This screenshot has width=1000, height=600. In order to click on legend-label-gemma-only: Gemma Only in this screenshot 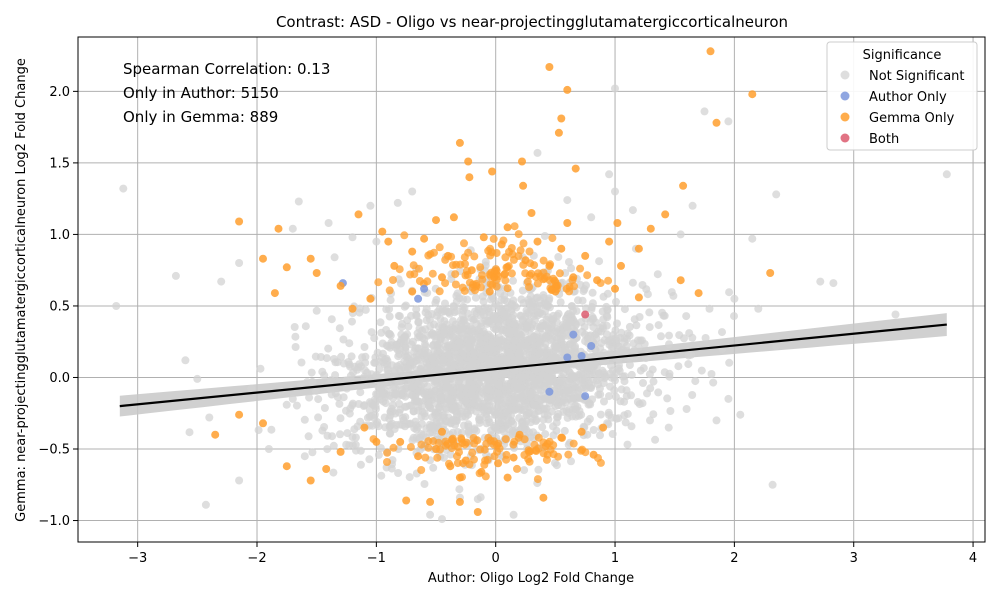, I will do `click(912, 118)`.